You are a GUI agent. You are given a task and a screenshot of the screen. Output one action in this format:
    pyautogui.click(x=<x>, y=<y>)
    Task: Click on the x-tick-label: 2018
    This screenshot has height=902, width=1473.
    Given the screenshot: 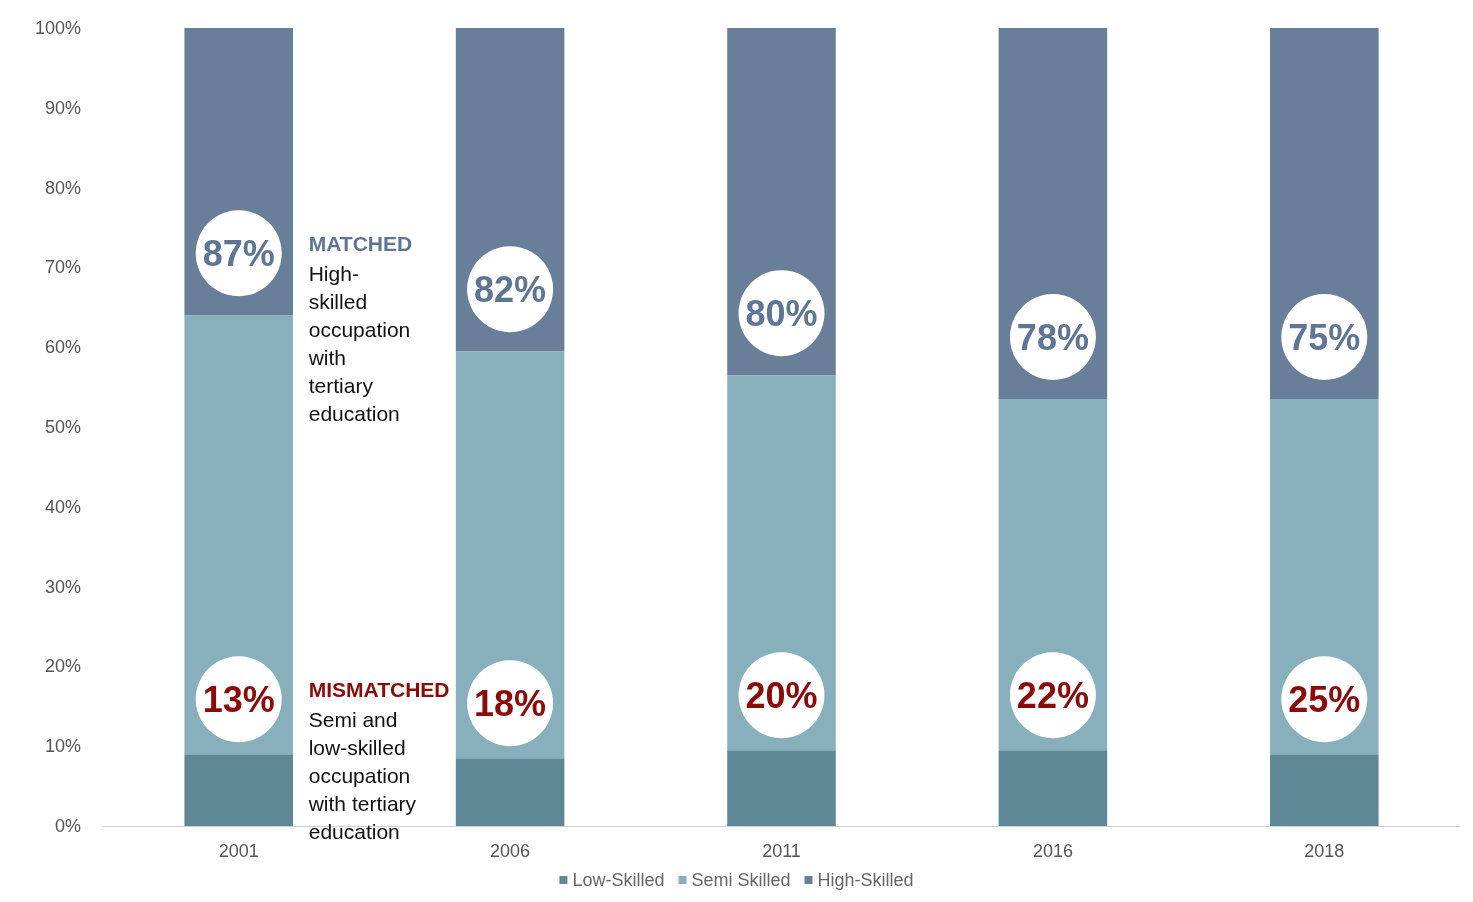 What is the action you would take?
    pyautogui.click(x=1324, y=851)
    